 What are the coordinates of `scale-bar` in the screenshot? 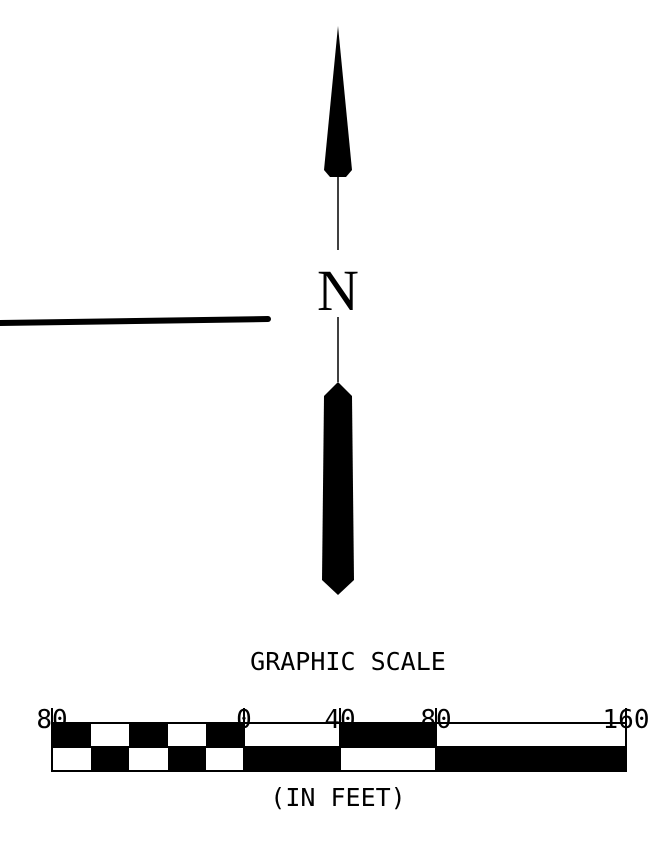 It's located at (339, 740).